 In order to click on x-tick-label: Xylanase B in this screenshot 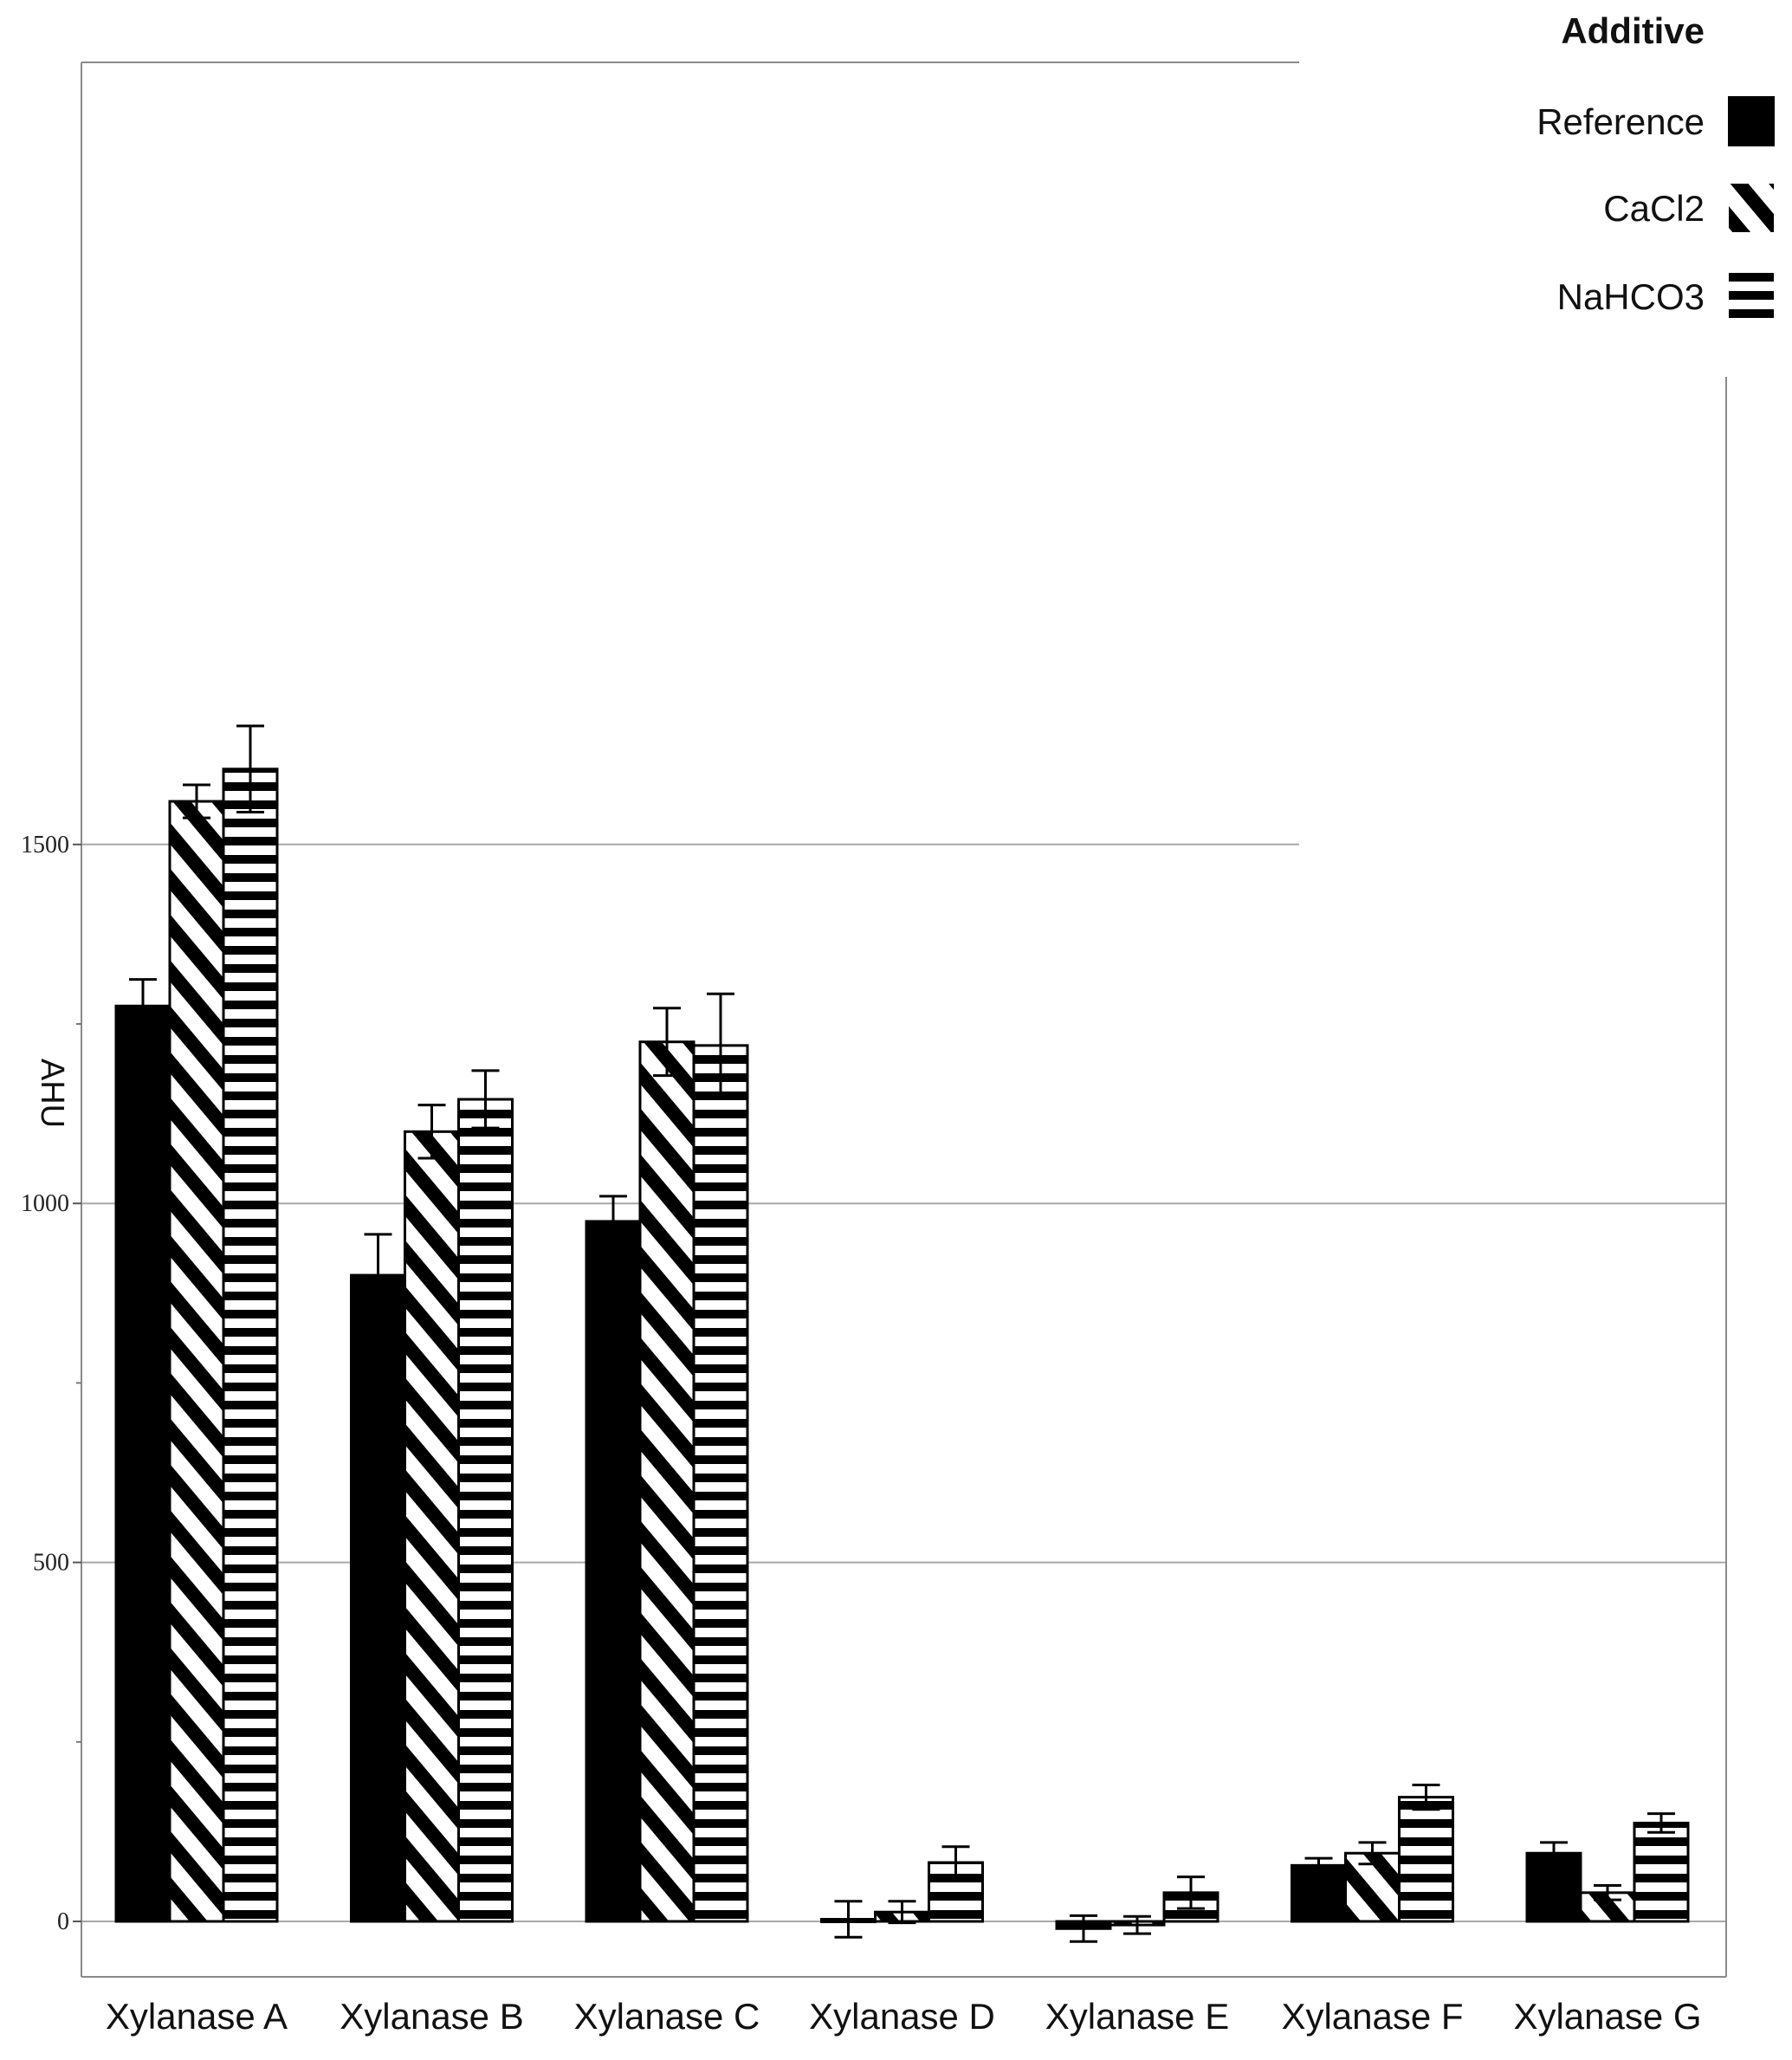, I will do `click(431, 2017)`.